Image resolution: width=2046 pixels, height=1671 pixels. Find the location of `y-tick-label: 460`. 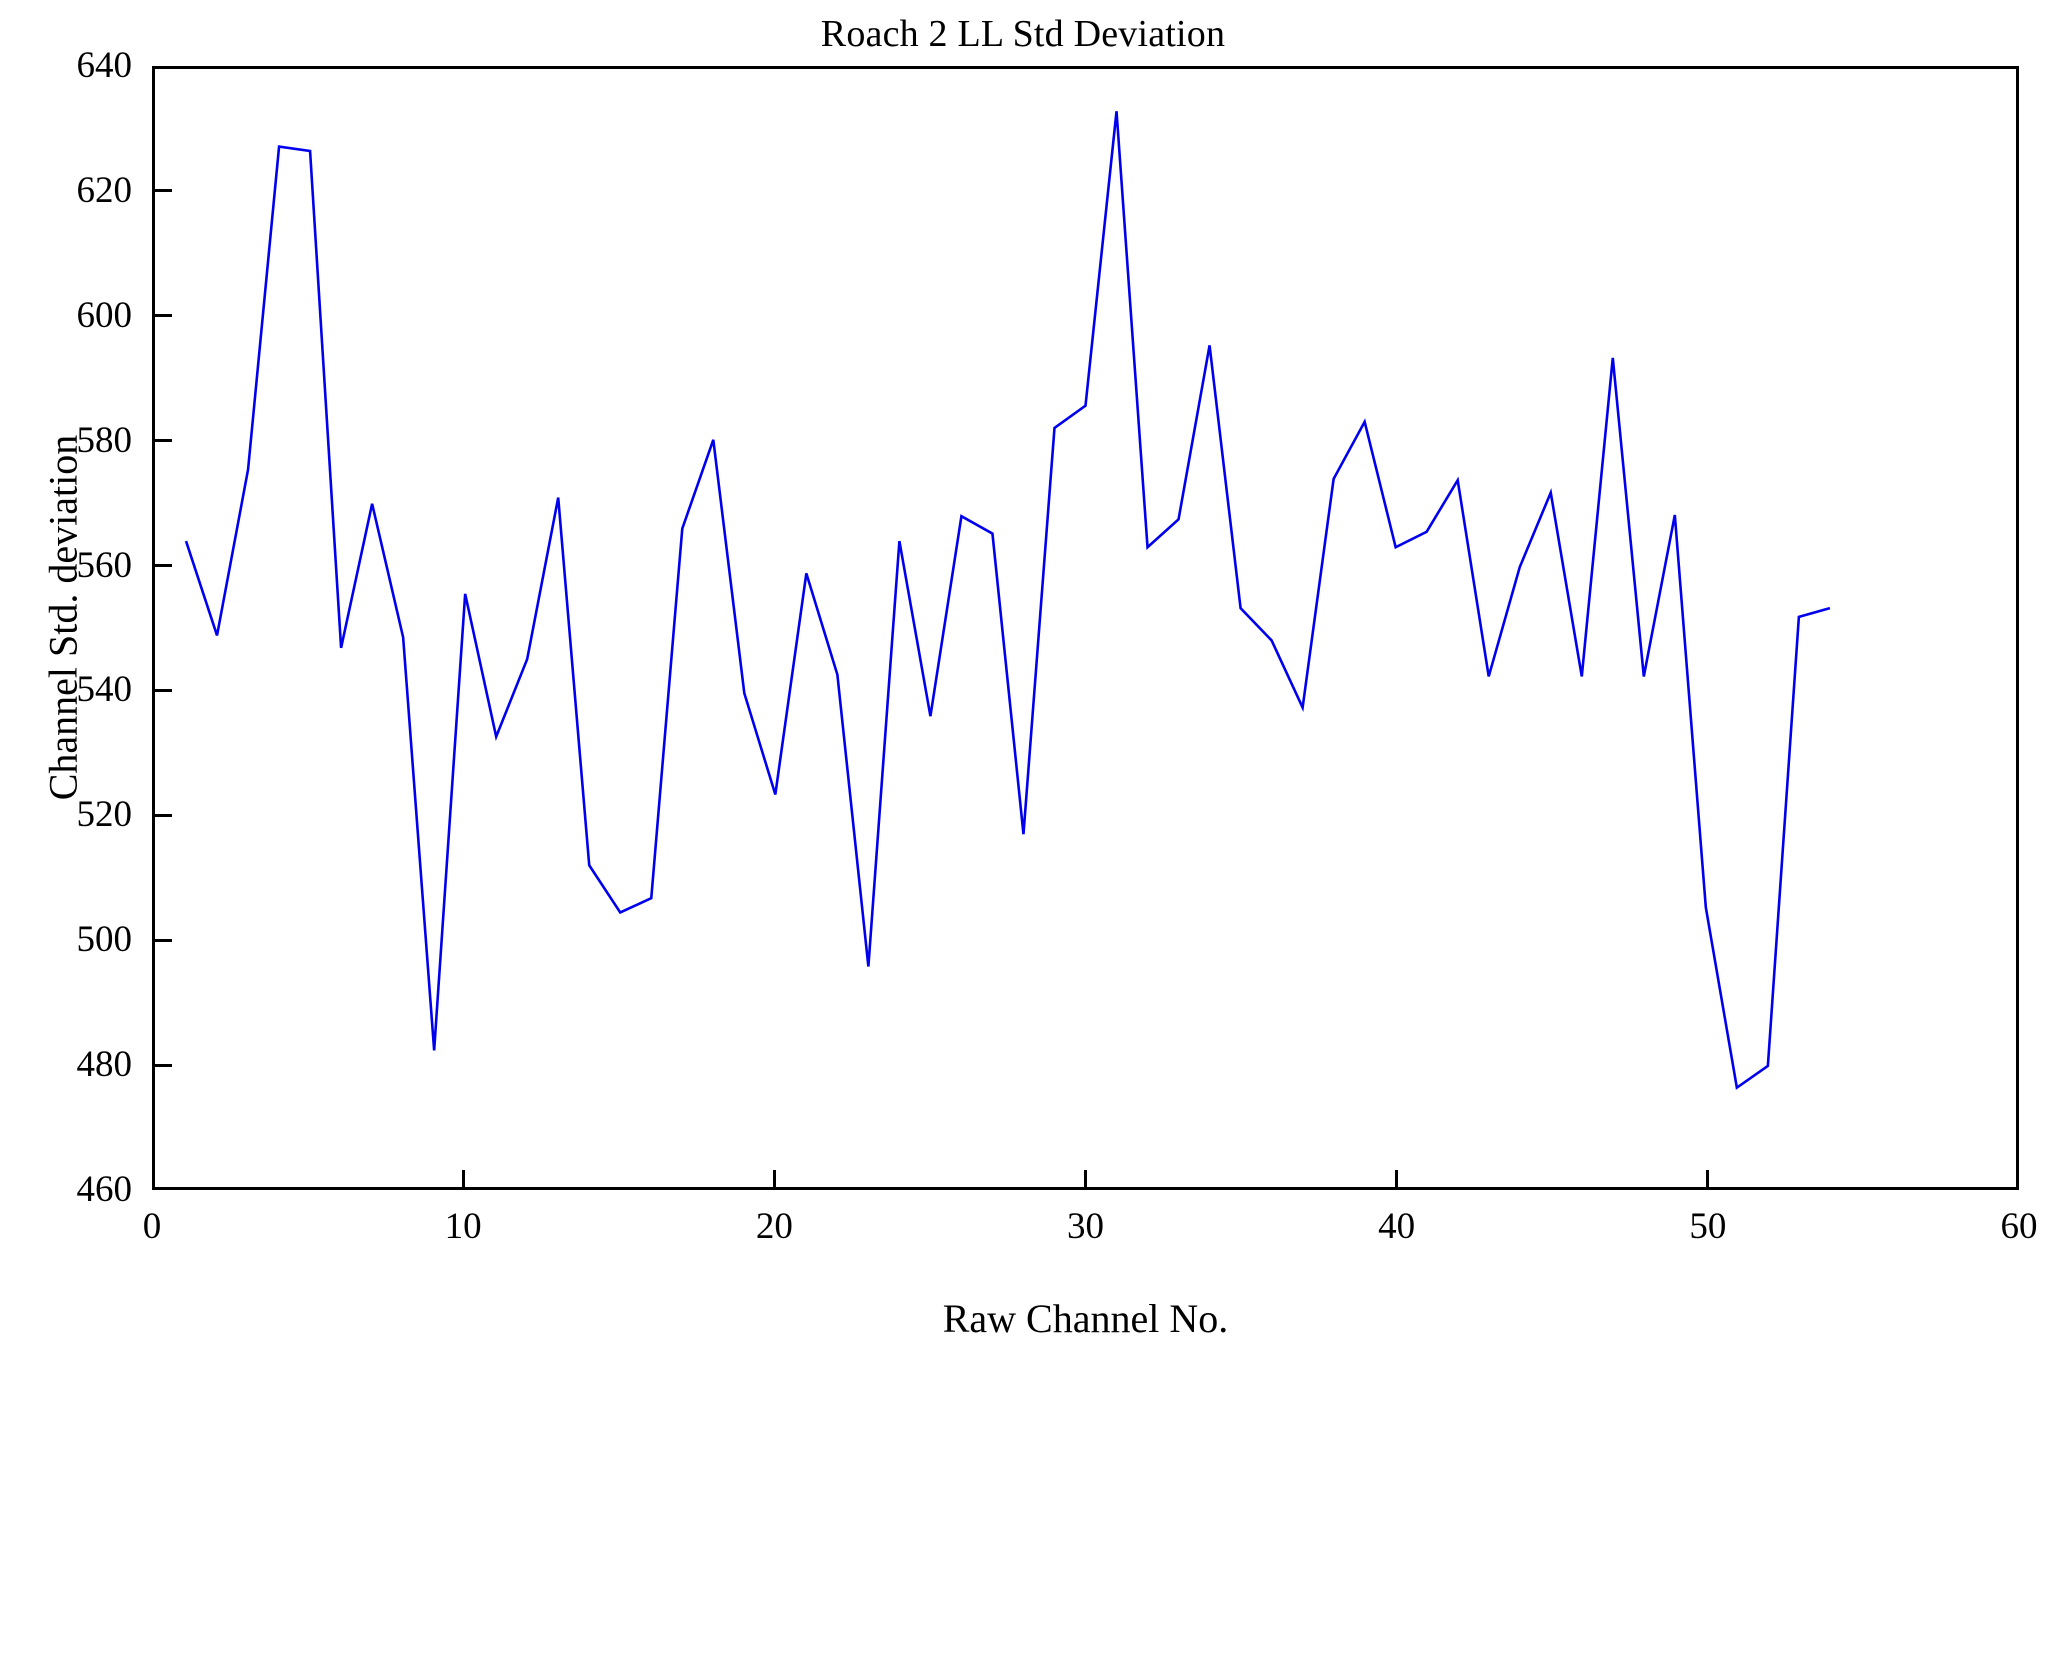

y-tick-label: 460 is located at coordinates (104, 1189).